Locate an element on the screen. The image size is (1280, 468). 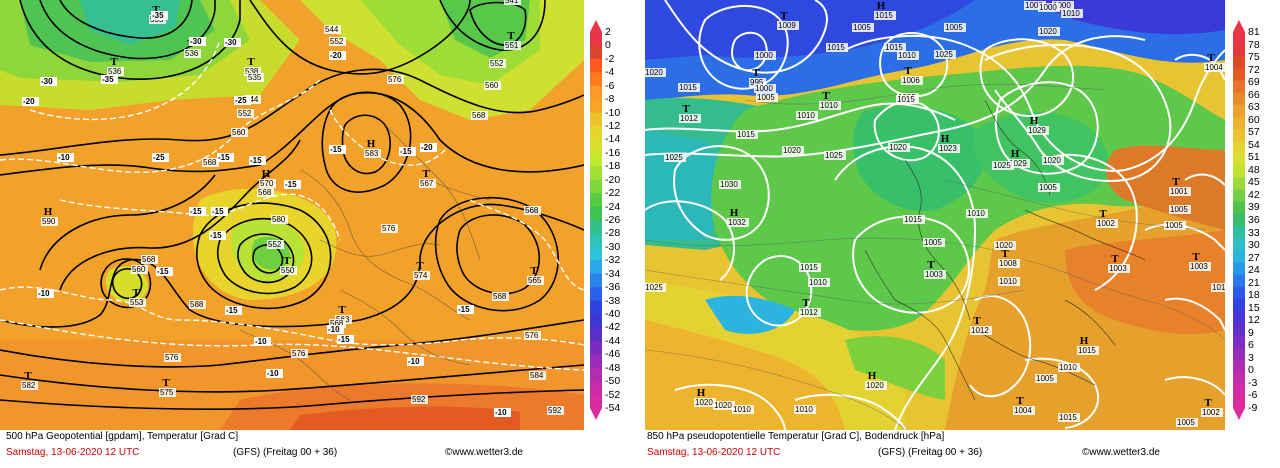
500hpa-legend-label: -4 is located at coordinates (610, 72).